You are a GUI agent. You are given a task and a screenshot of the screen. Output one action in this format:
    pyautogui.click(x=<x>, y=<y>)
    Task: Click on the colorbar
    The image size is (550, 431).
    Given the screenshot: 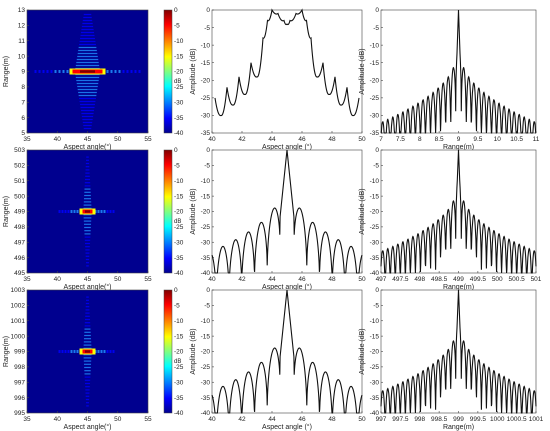 What is the action you would take?
    pyautogui.click(x=168, y=351)
    